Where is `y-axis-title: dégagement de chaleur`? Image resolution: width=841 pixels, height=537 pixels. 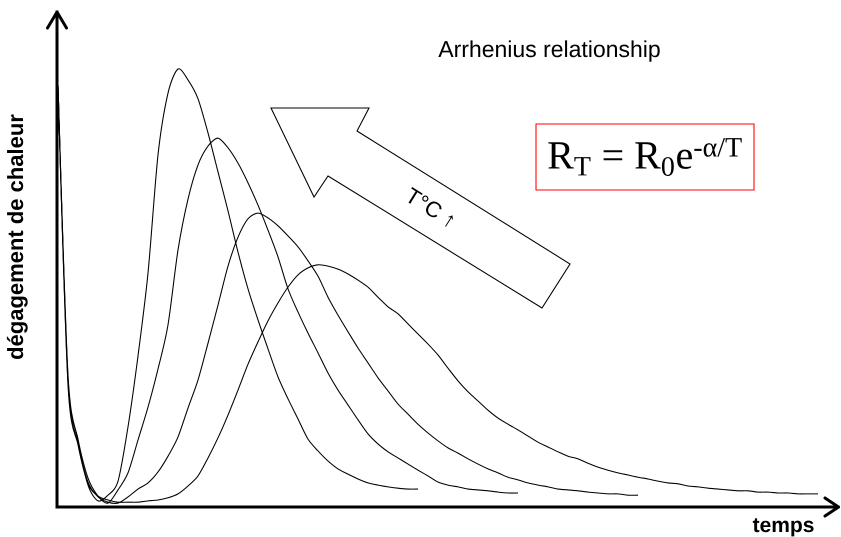
y-axis-title: dégagement de chaleur is located at coordinates (17, 236).